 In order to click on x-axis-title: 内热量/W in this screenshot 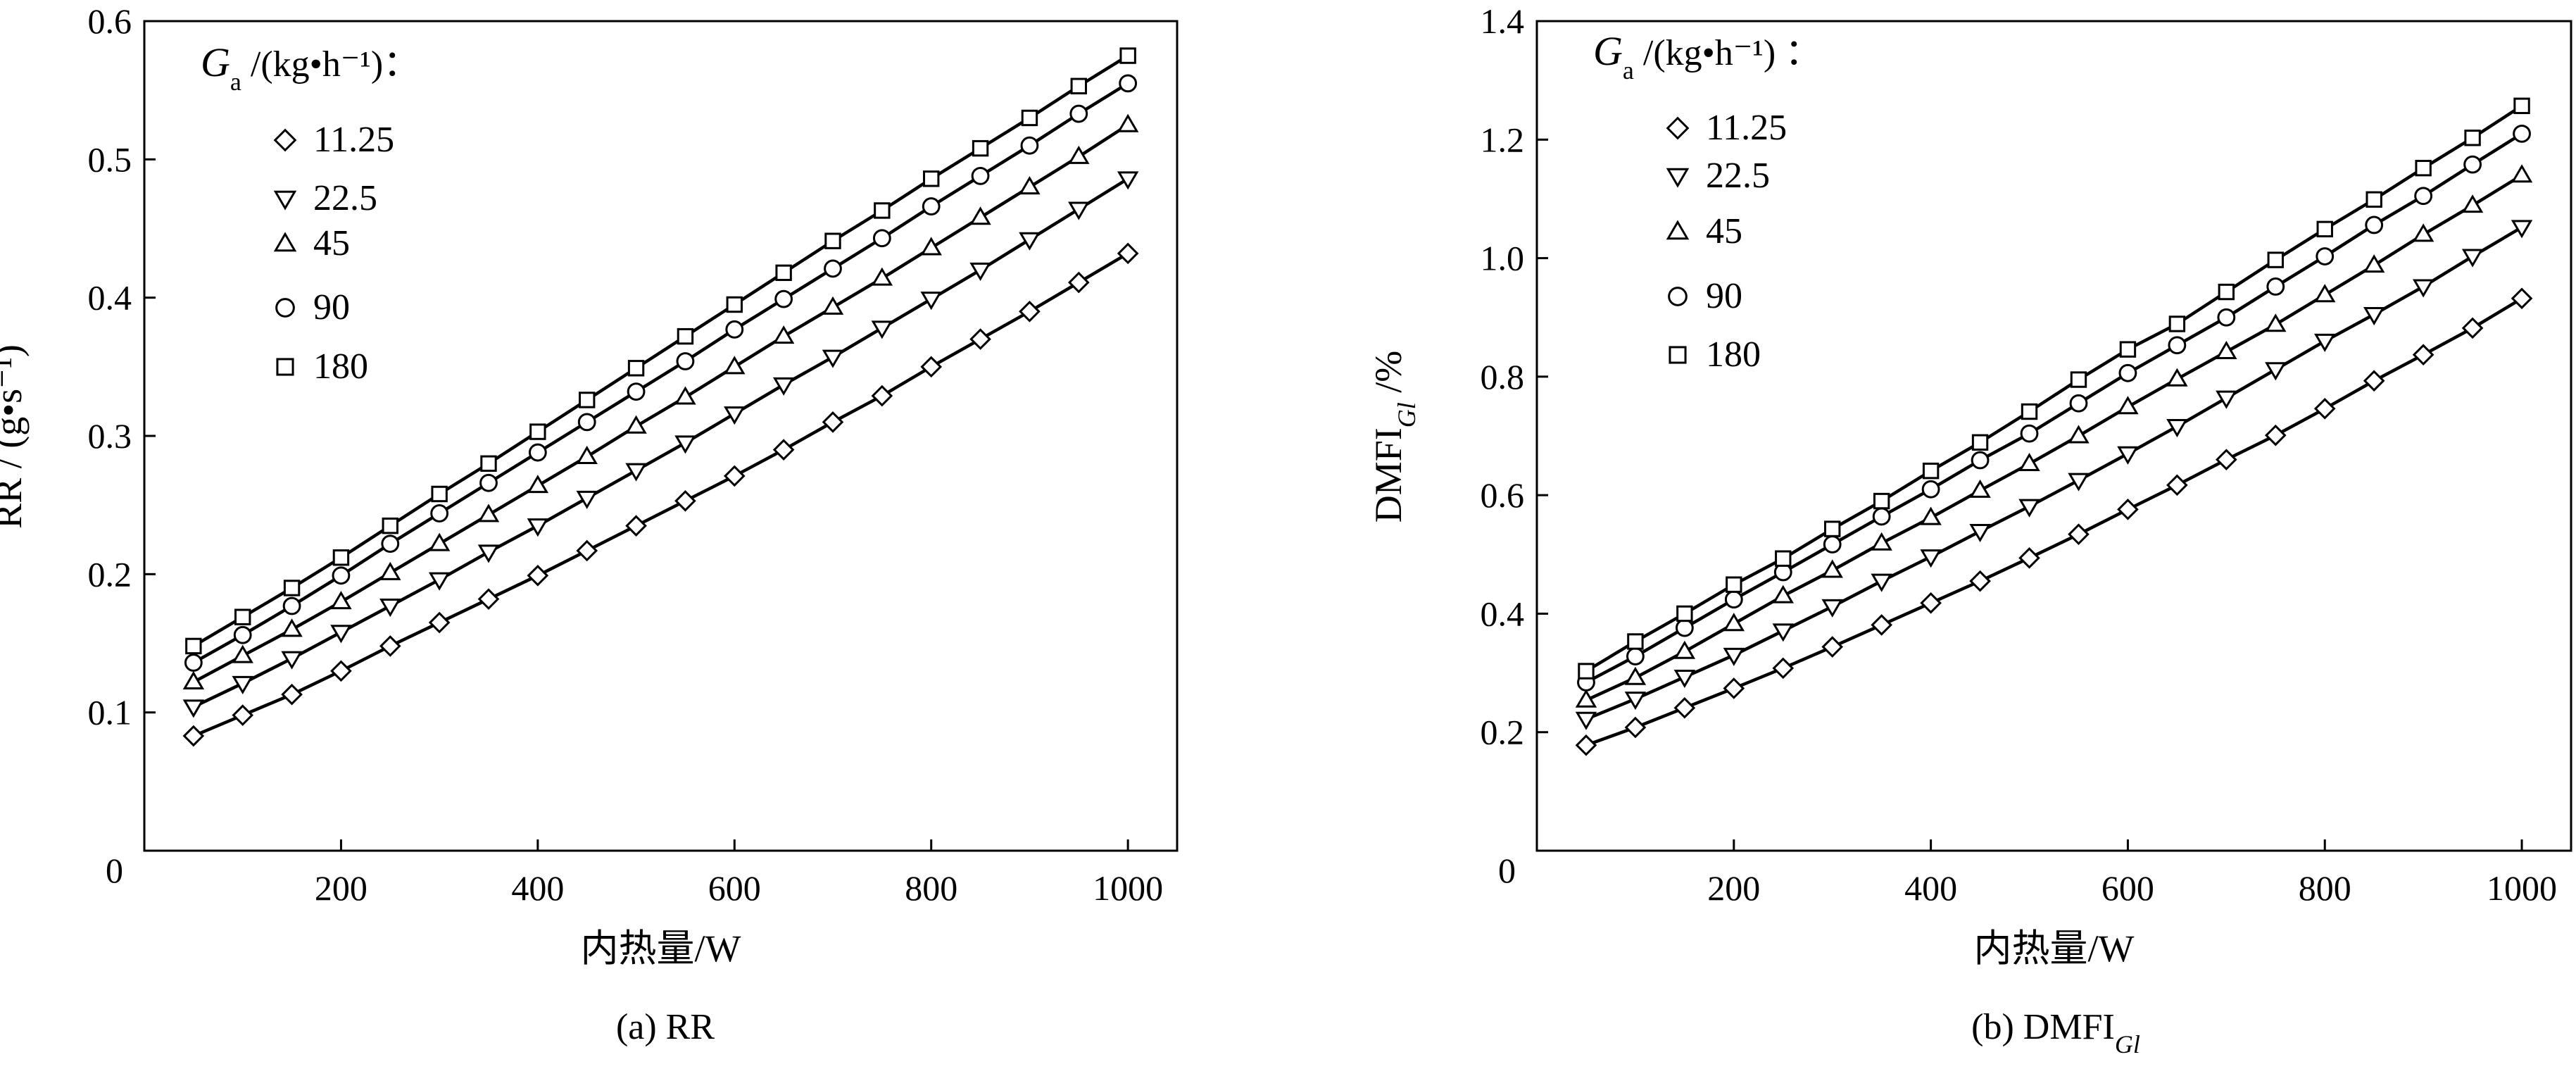, I will do `click(2055, 948)`.